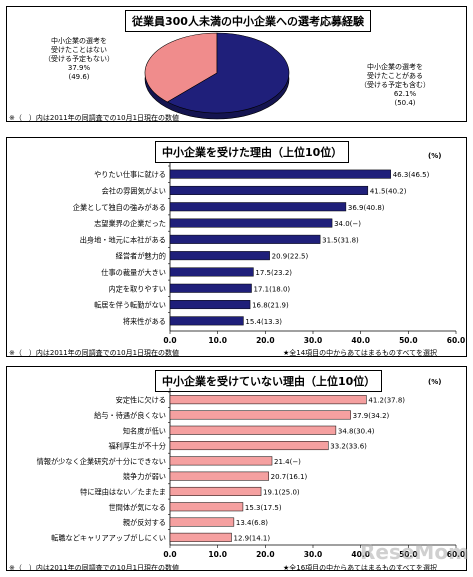  I want to click on bar-value-label: 46.3(46.5), so click(411, 175).